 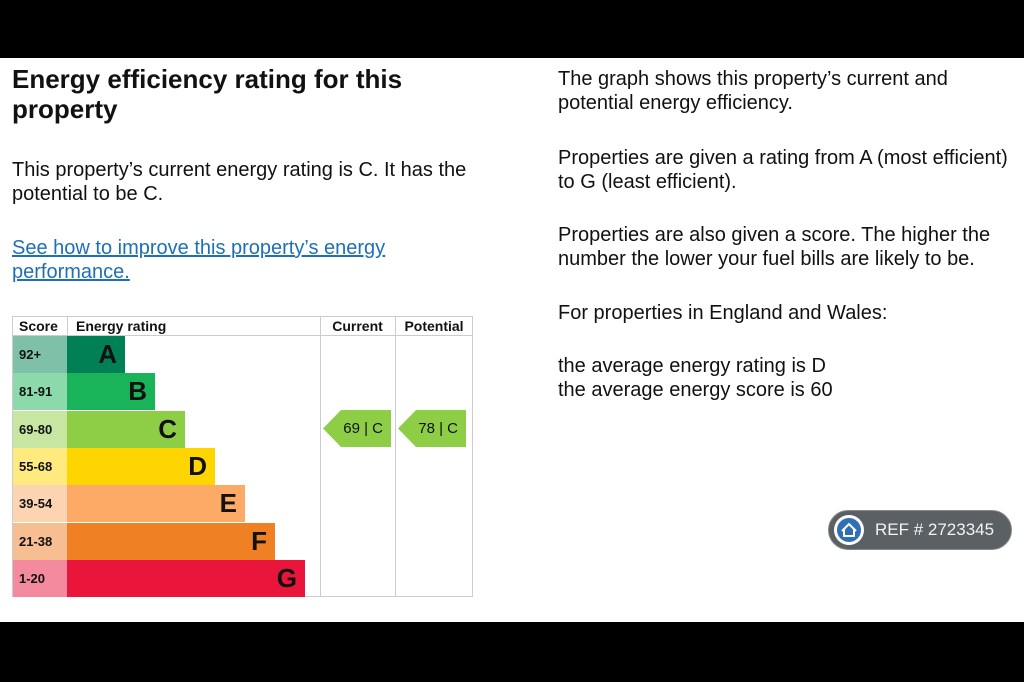 I want to click on score-cell: 69-80, so click(x=40, y=429).